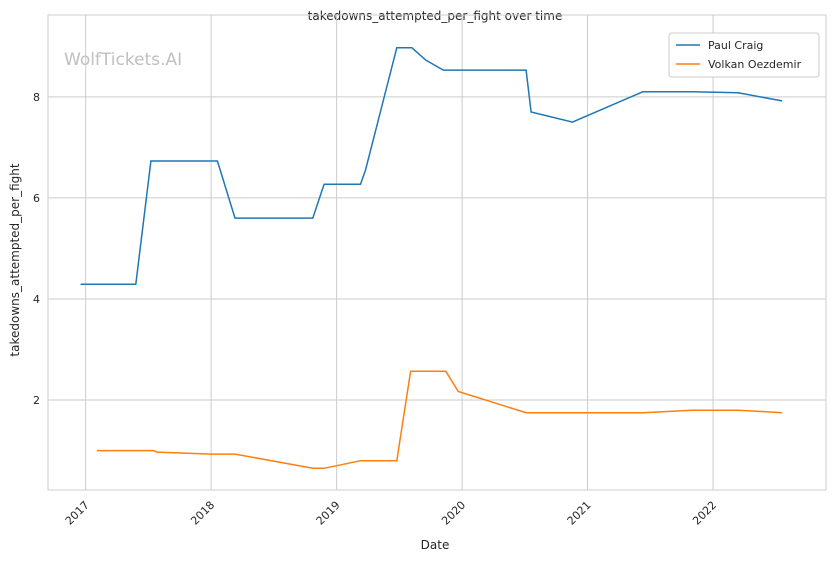 Image resolution: width=832 pixels, height=561 pixels. What do you see at coordinates (755, 64) in the screenshot?
I see `legend-label-volkan-oezdemir: Volkan Oezdemir` at bounding box center [755, 64].